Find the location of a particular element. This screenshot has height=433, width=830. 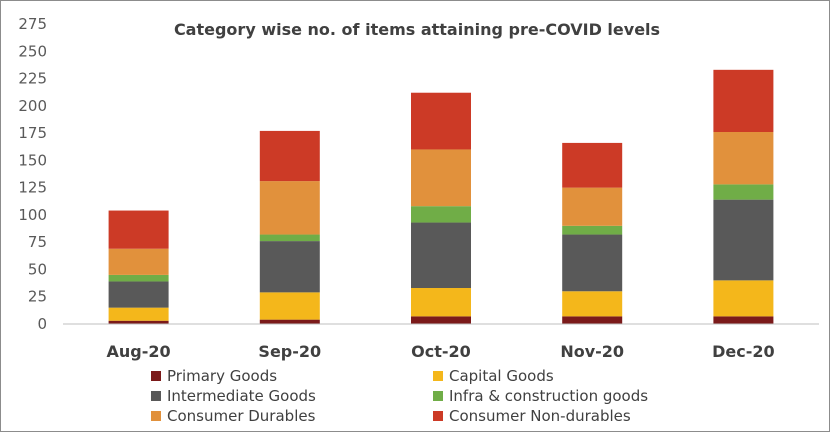

y-tick-label: 75 is located at coordinates (37, 242).